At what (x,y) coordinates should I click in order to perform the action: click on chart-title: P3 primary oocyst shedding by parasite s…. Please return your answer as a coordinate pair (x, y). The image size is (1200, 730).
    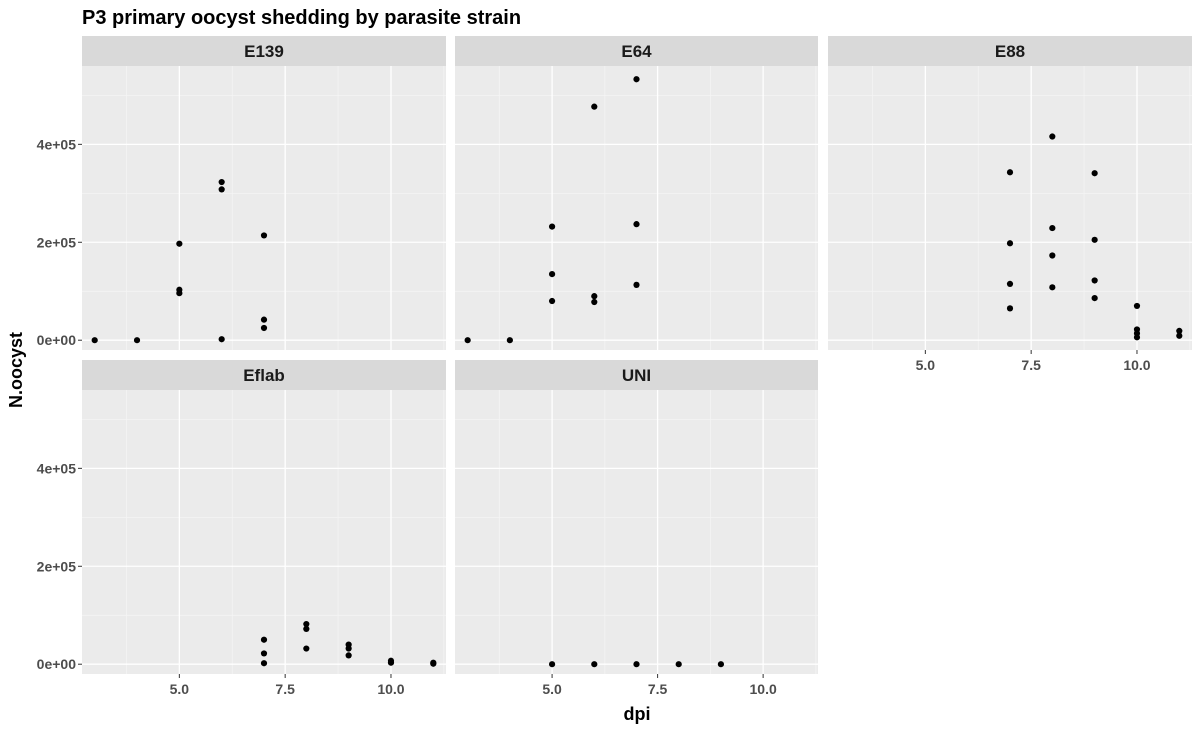
    Looking at the image, I should click on (301, 18).